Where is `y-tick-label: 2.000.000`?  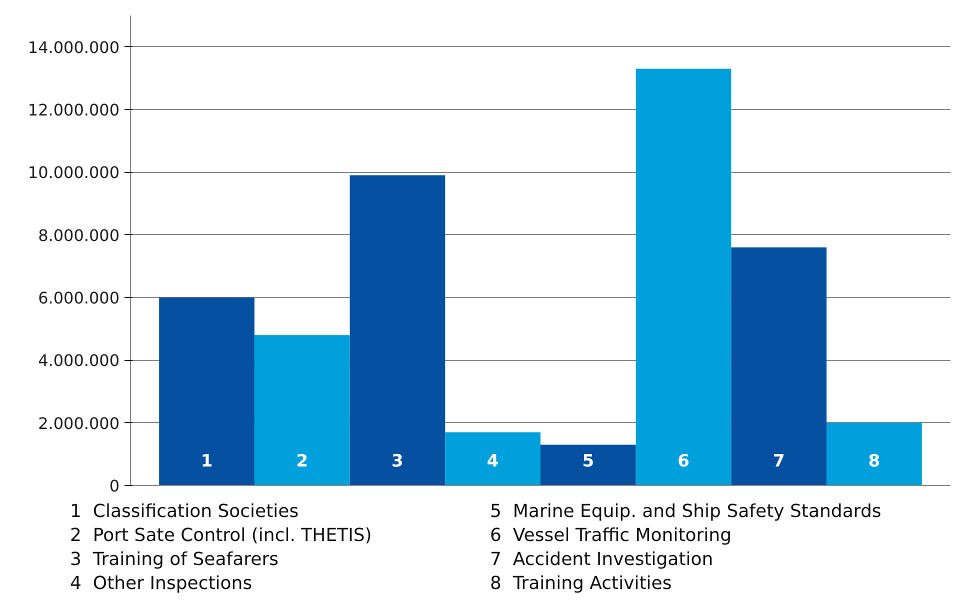 y-tick-label: 2.000.000 is located at coordinates (79, 423).